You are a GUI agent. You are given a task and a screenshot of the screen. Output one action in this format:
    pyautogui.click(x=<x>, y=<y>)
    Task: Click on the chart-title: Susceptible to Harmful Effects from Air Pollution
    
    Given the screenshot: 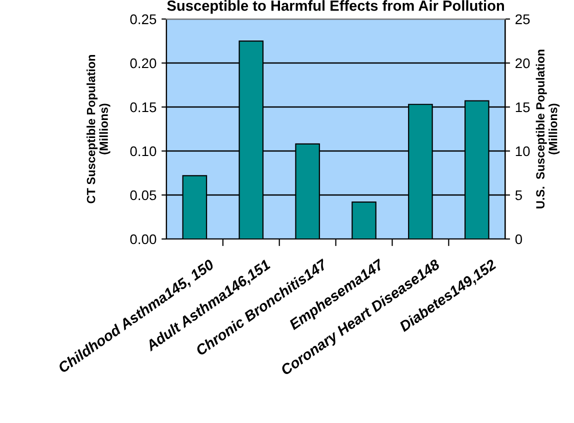 What is the action you would take?
    pyautogui.click(x=335, y=7)
    